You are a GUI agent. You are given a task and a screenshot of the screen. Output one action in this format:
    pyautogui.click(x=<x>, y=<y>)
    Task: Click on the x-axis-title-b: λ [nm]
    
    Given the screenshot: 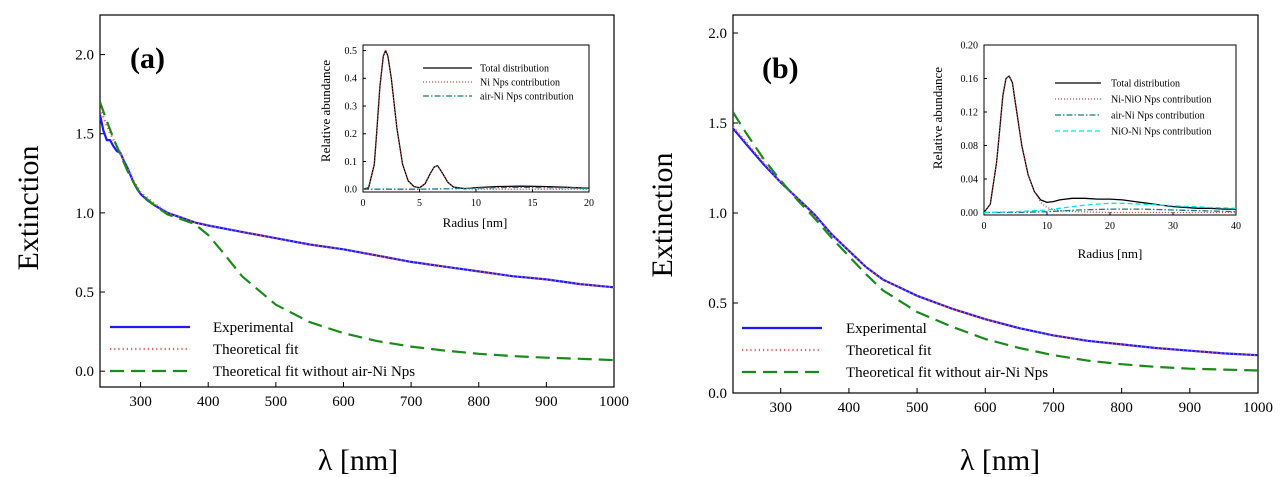 What is the action you would take?
    pyautogui.click(x=1000, y=460)
    